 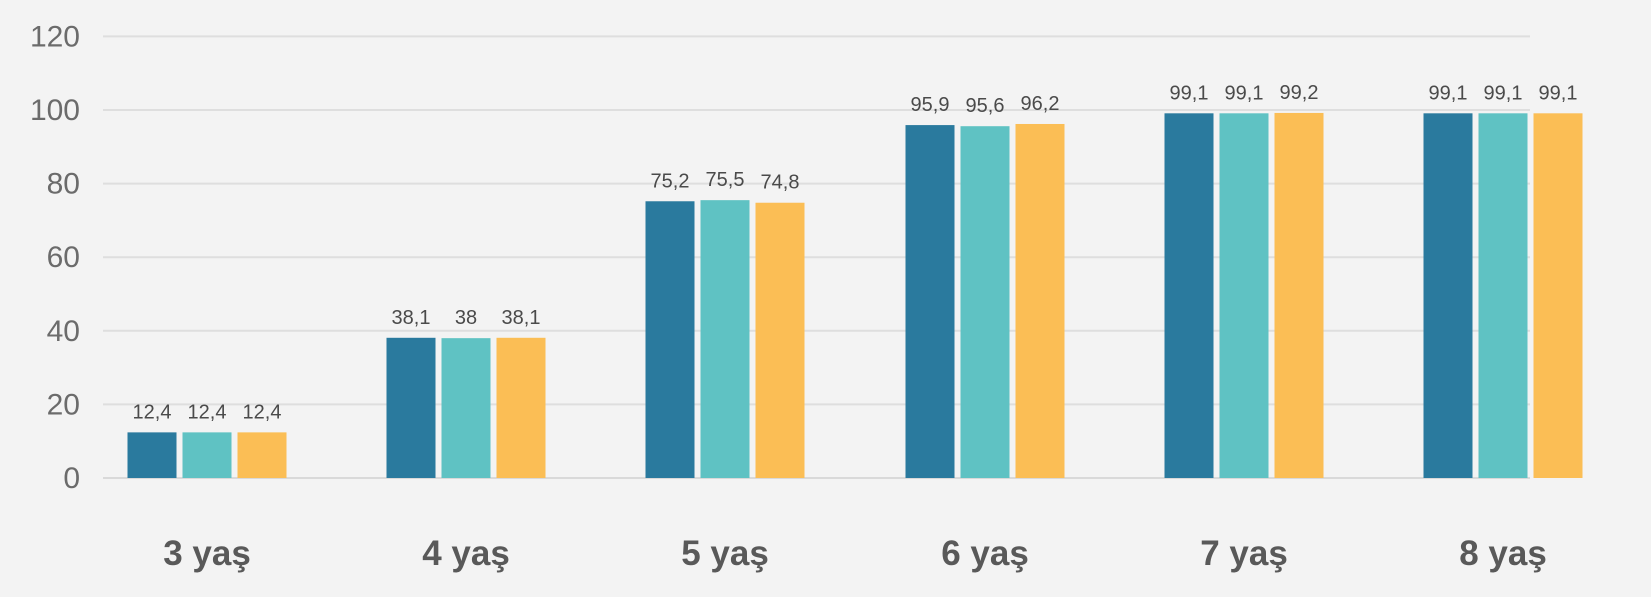 What do you see at coordinates (725, 553) in the screenshot?
I see `x-tick-label: 5 yaş` at bounding box center [725, 553].